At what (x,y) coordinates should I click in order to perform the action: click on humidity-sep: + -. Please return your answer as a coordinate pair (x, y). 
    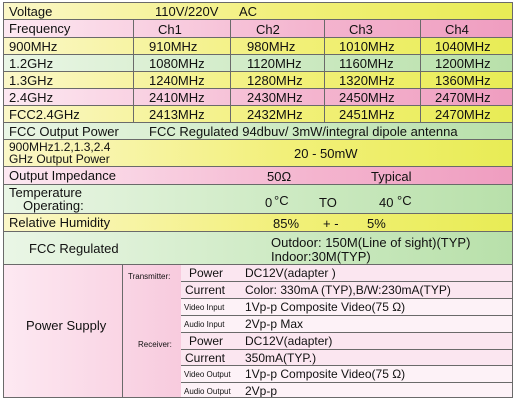
    Looking at the image, I should click on (331, 223).